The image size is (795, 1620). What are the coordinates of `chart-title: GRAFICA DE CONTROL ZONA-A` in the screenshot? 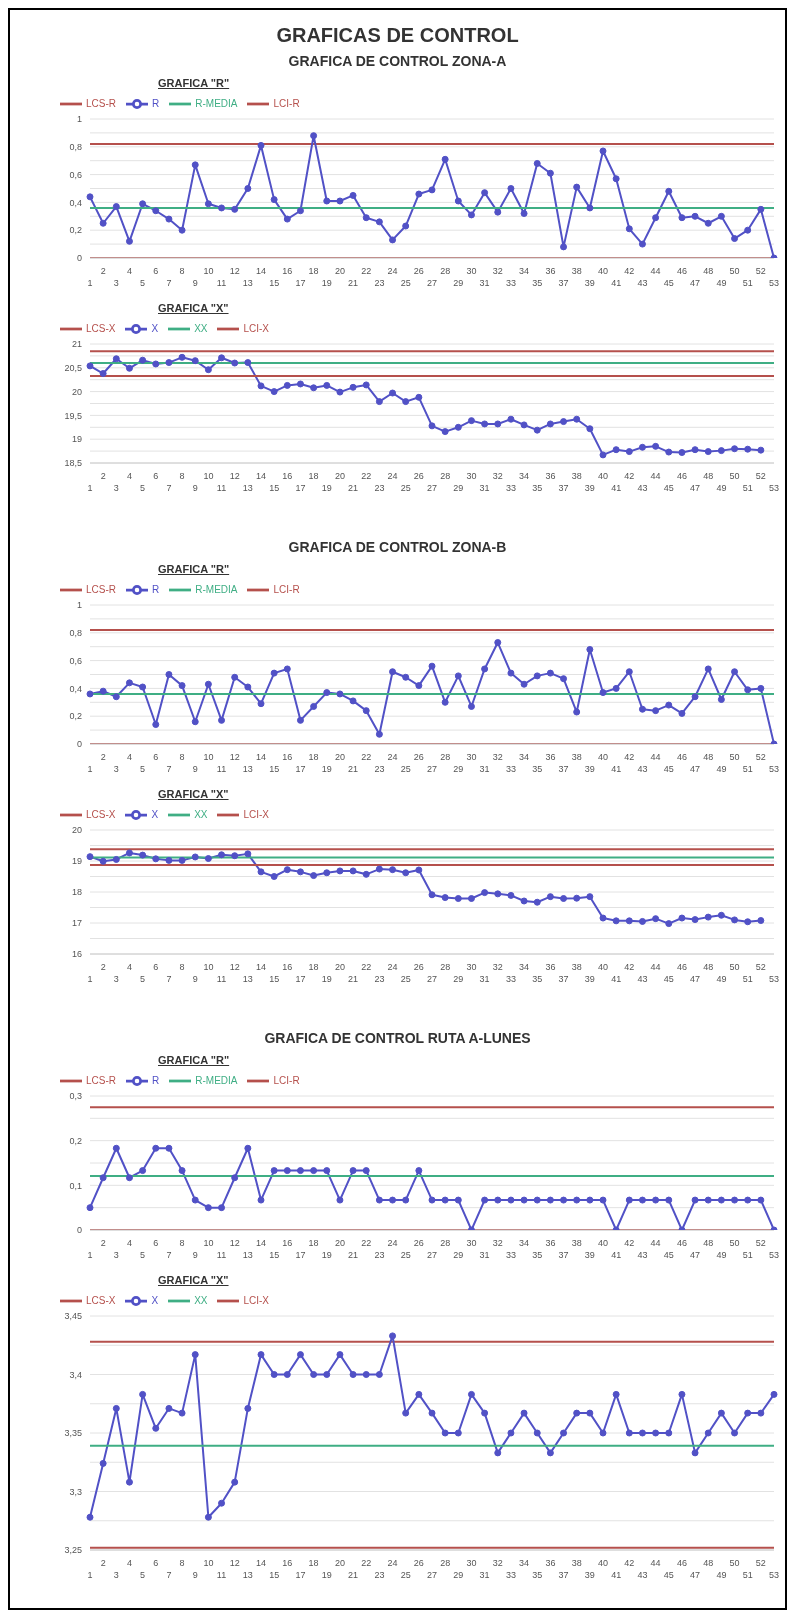 It's located at (397, 61).